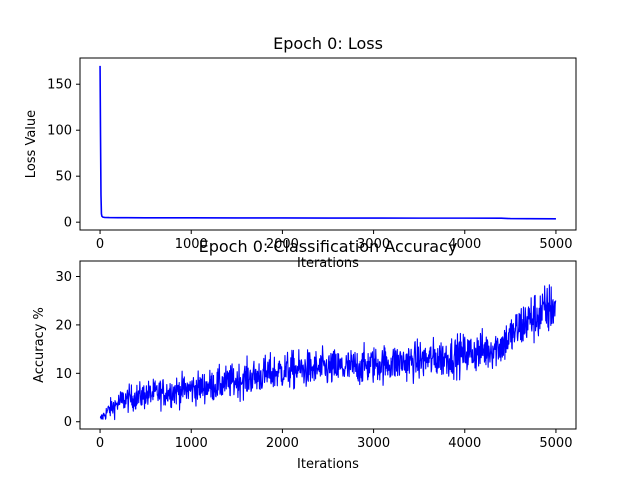 Image resolution: width=640 pixels, height=480 pixels. I want to click on loss-title: Epoch 0: Loss, so click(328, 43).